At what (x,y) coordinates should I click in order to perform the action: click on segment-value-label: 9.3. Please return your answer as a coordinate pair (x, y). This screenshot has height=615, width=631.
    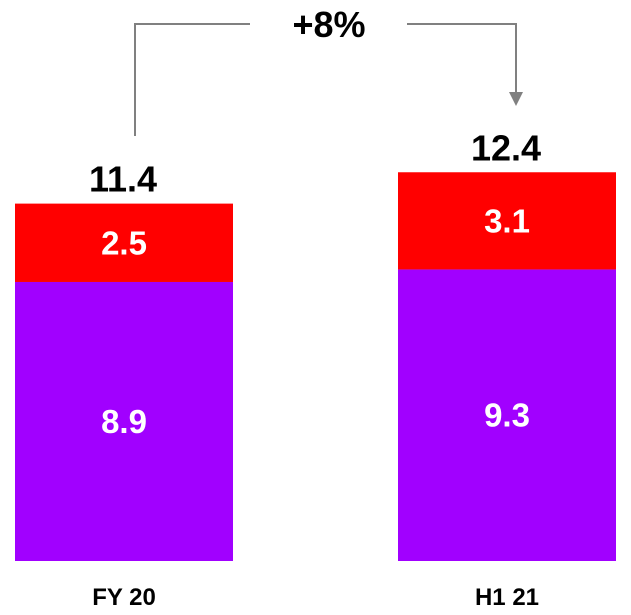
    Looking at the image, I should click on (507, 415).